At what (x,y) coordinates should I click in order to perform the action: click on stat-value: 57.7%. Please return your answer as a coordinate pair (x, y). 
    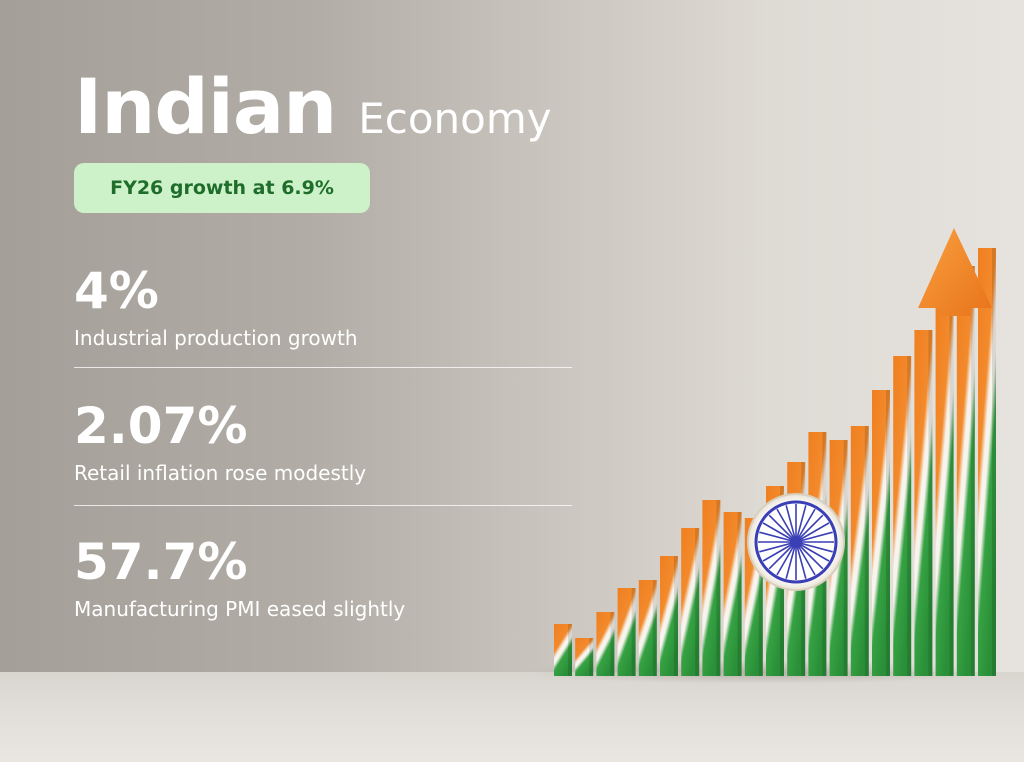
    Looking at the image, I should click on (161, 562).